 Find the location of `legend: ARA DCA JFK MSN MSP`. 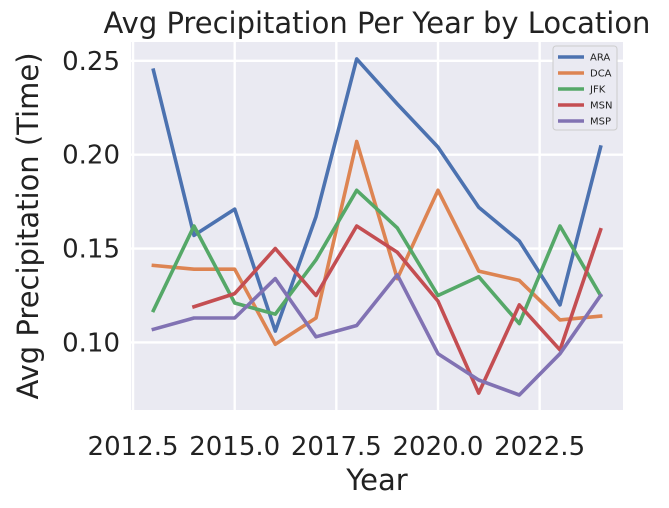

legend: ARA DCA JFK MSN MSP is located at coordinates (585, 88).